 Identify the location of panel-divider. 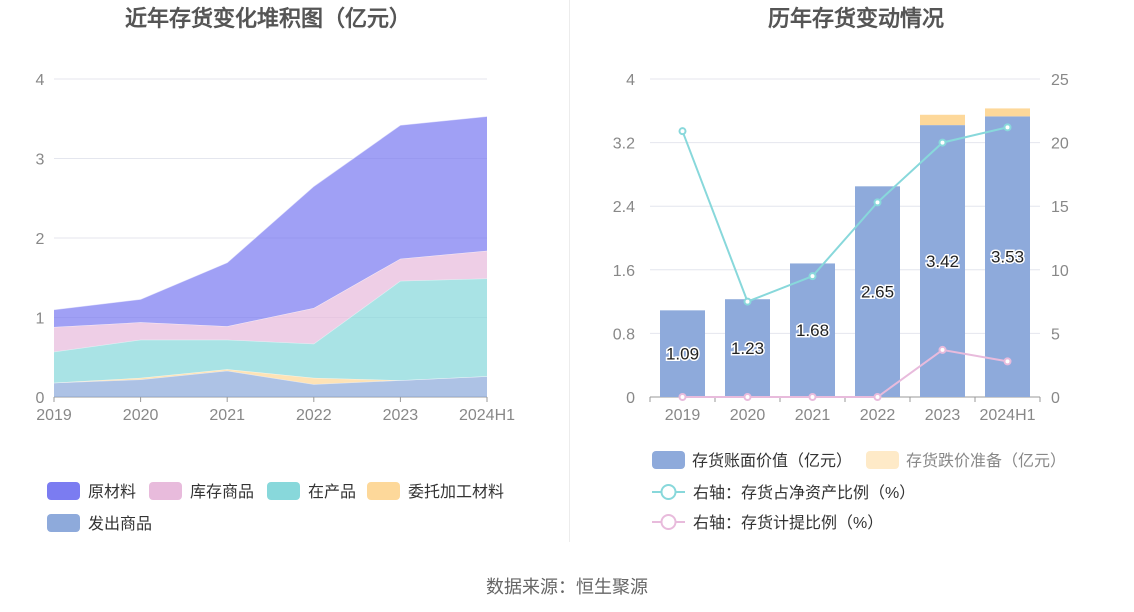
(569, 271).